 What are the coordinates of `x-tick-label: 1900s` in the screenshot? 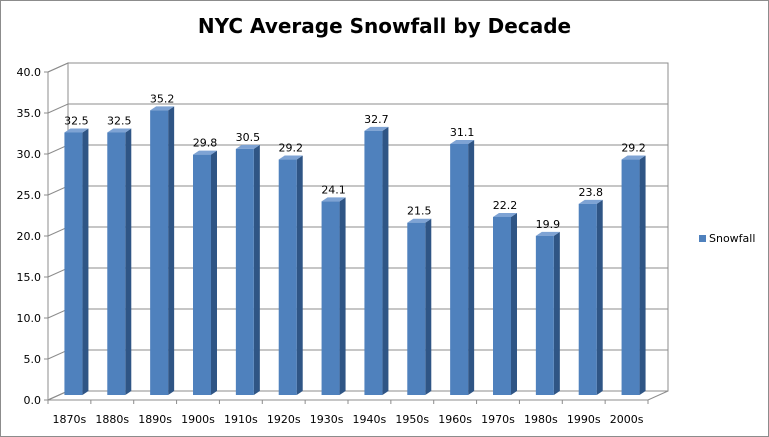 It's located at (198, 419).